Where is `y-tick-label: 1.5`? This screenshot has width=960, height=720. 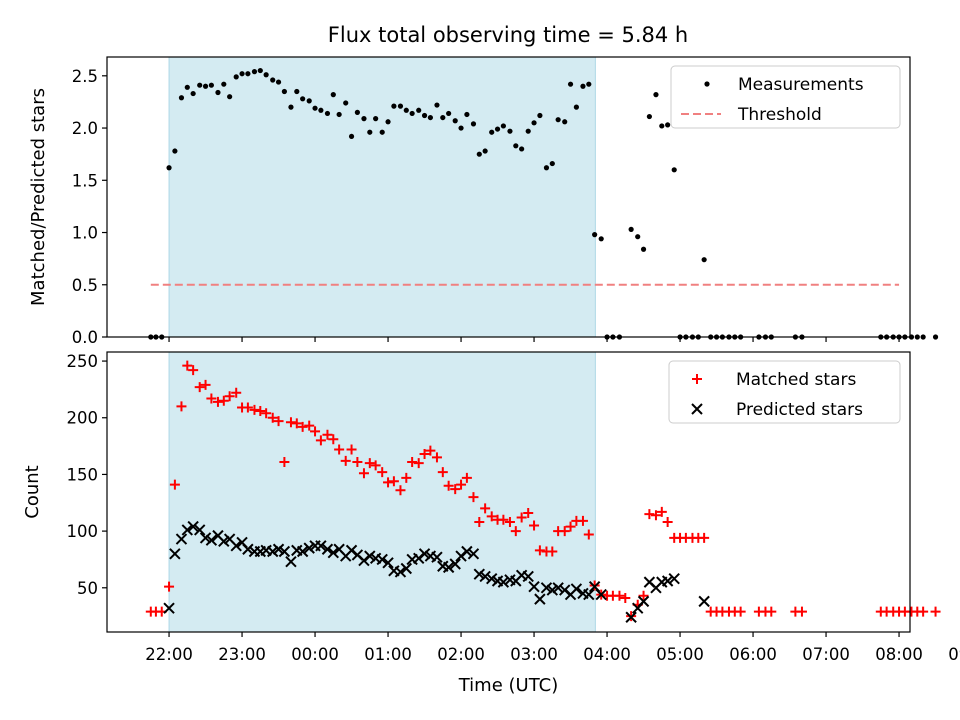 y-tick-label: 1.5 is located at coordinates (85, 180).